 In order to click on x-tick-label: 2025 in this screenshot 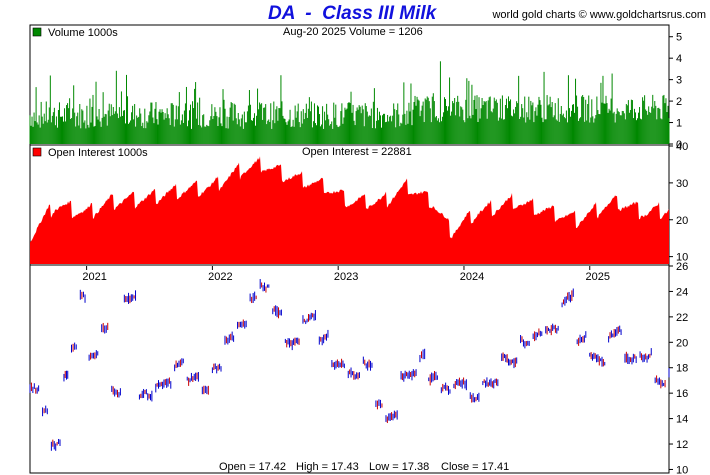, I will do `click(598, 277)`.